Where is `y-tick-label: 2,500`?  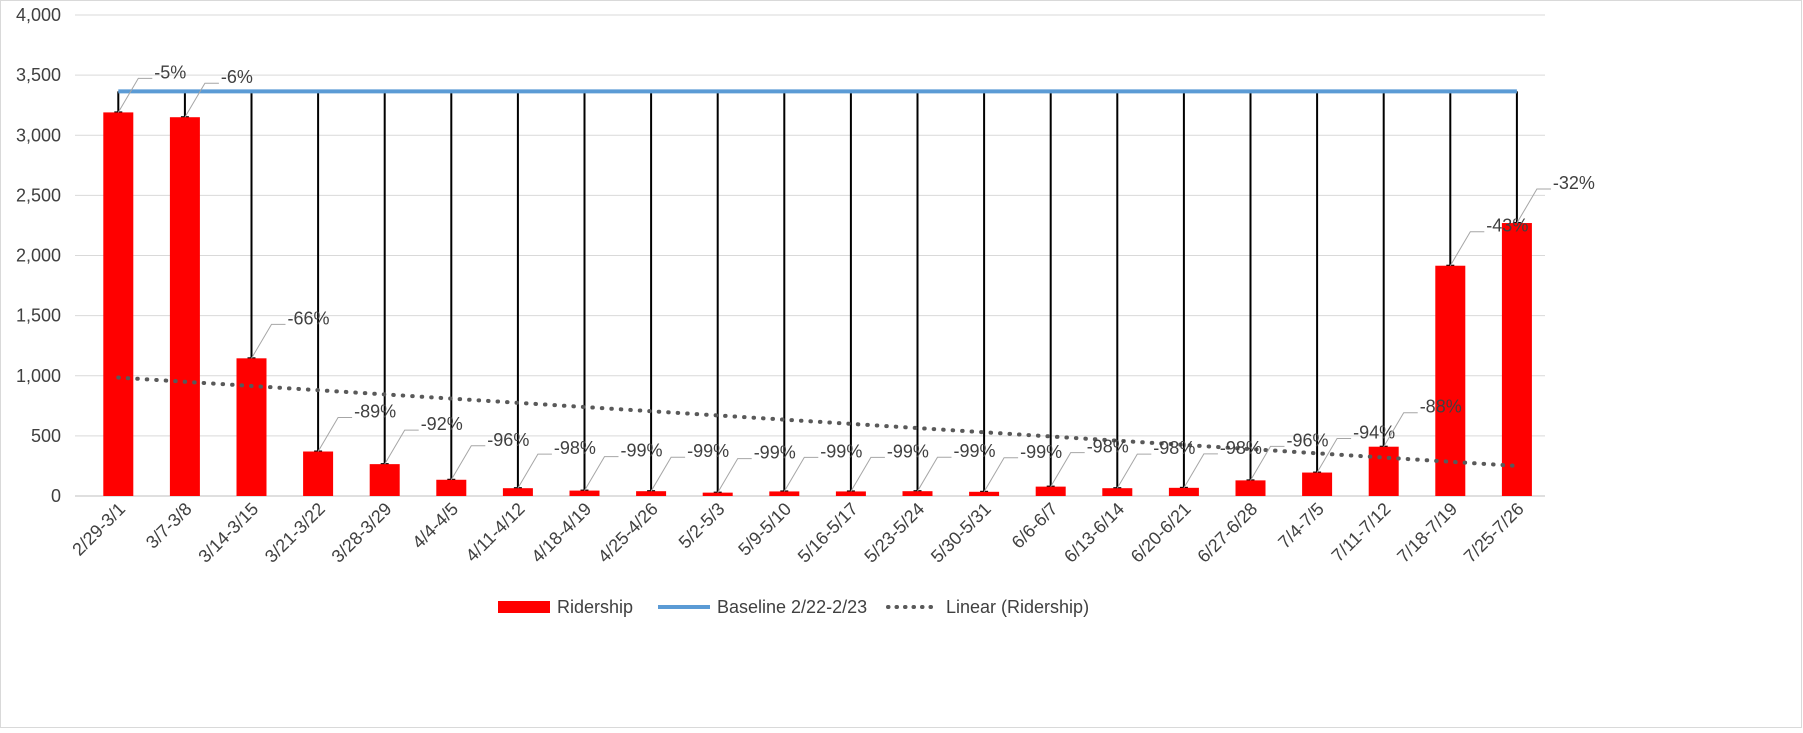 y-tick-label: 2,500 is located at coordinates (38, 195).